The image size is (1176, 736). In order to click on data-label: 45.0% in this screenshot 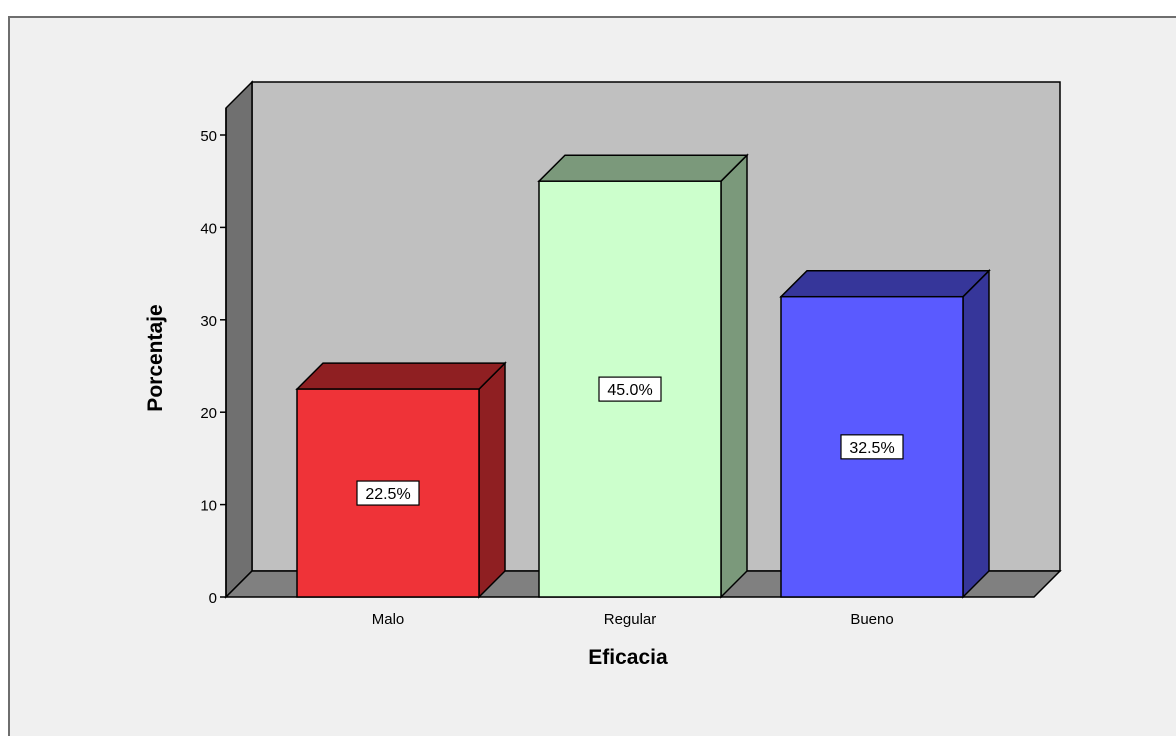, I will do `click(629, 390)`.